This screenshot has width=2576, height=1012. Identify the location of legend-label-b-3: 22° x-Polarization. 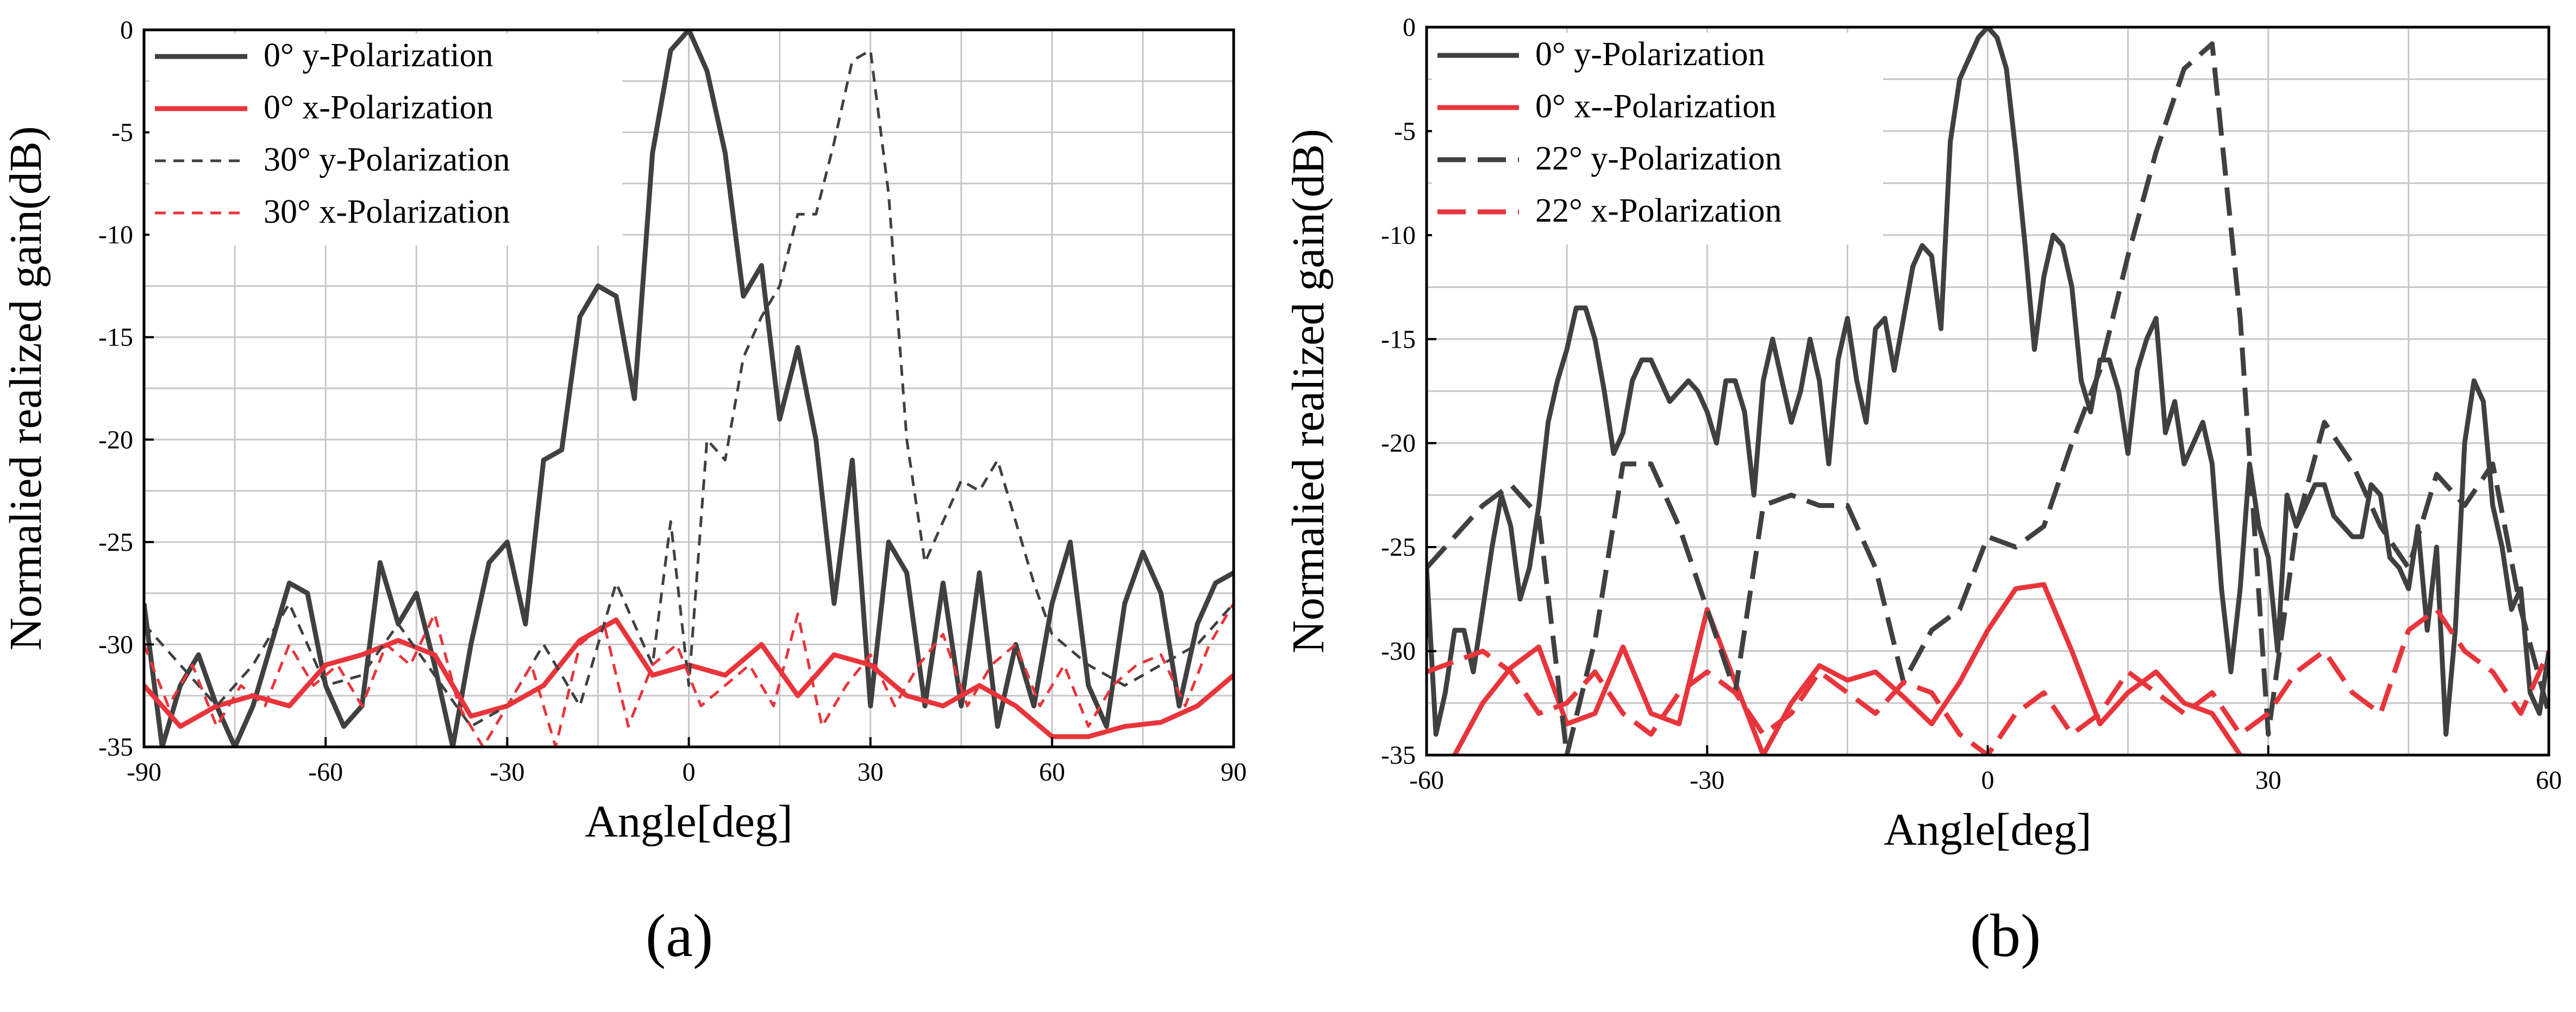
(1658, 210).